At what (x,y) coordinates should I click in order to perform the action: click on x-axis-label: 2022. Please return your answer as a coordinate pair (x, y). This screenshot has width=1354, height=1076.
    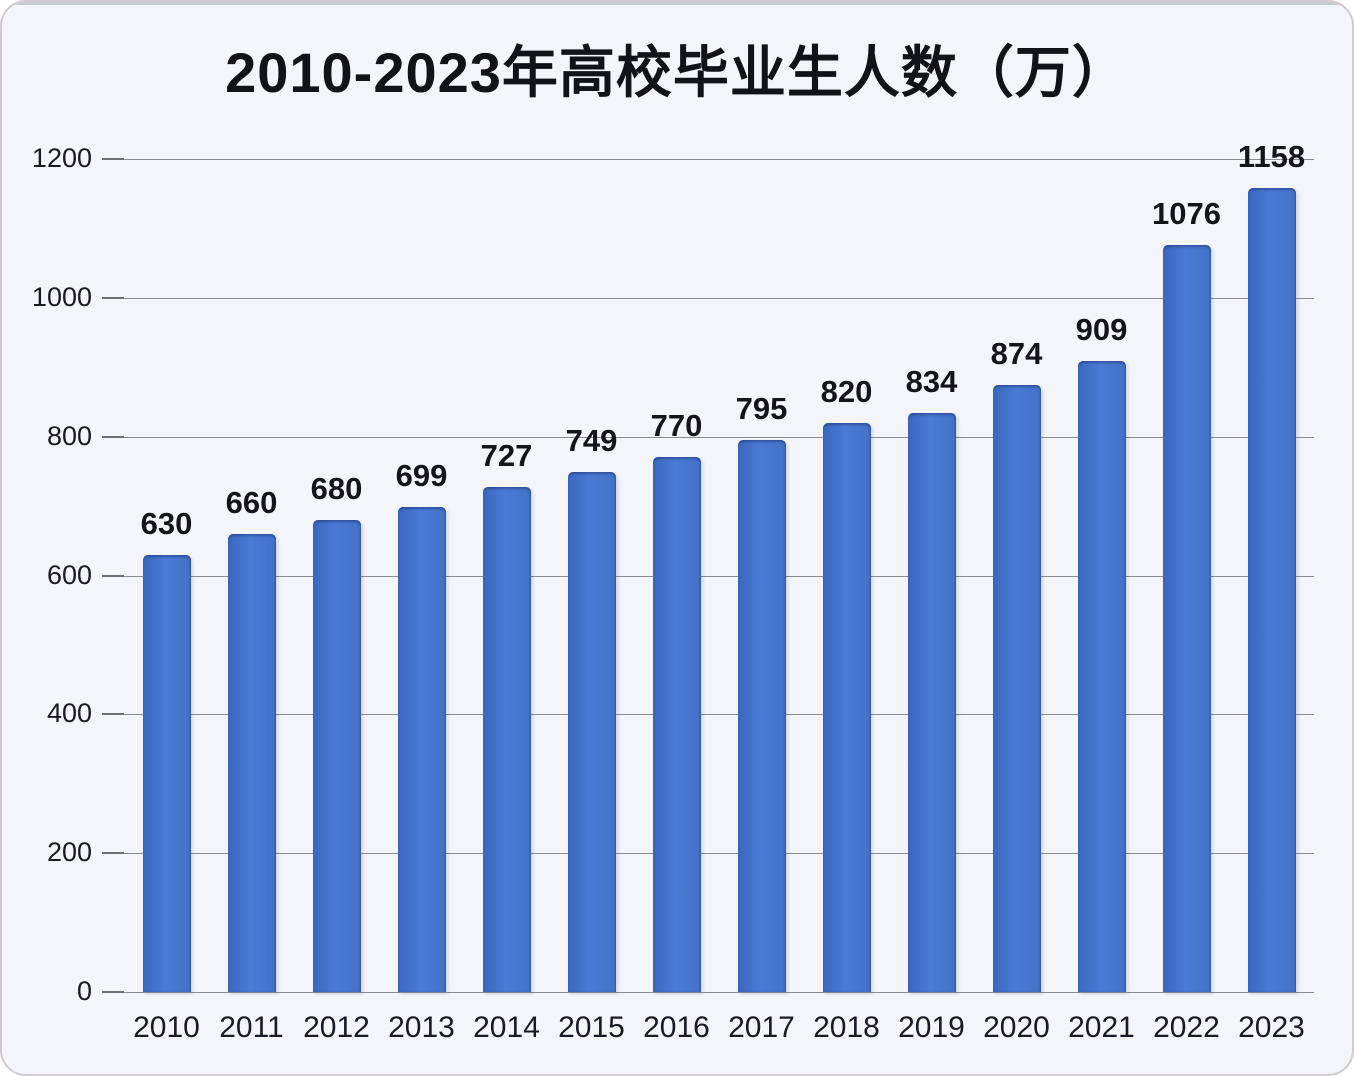
    Looking at the image, I should click on (1186, 1027).